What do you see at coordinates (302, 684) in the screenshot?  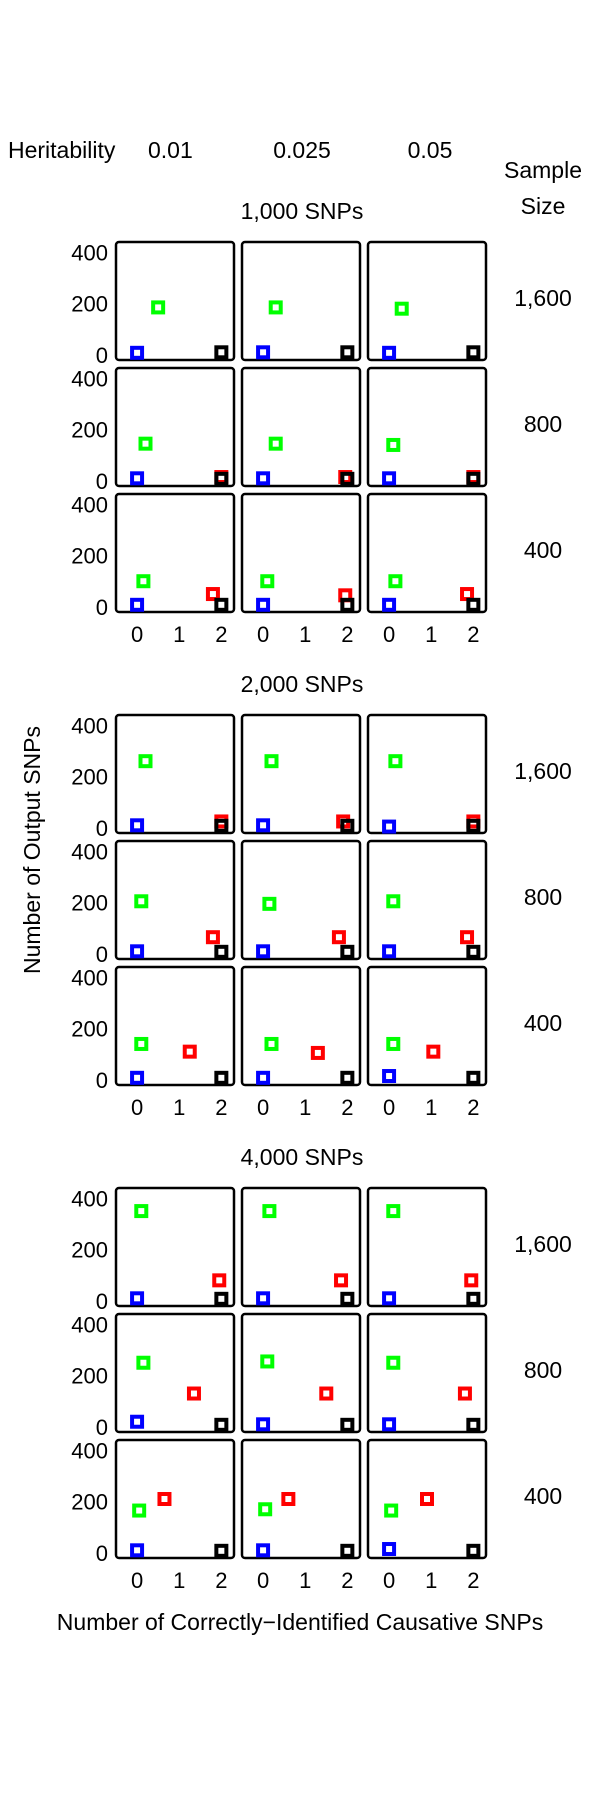 I see `group-title: 2,000 SNPs` at bounding box center [302, 684].